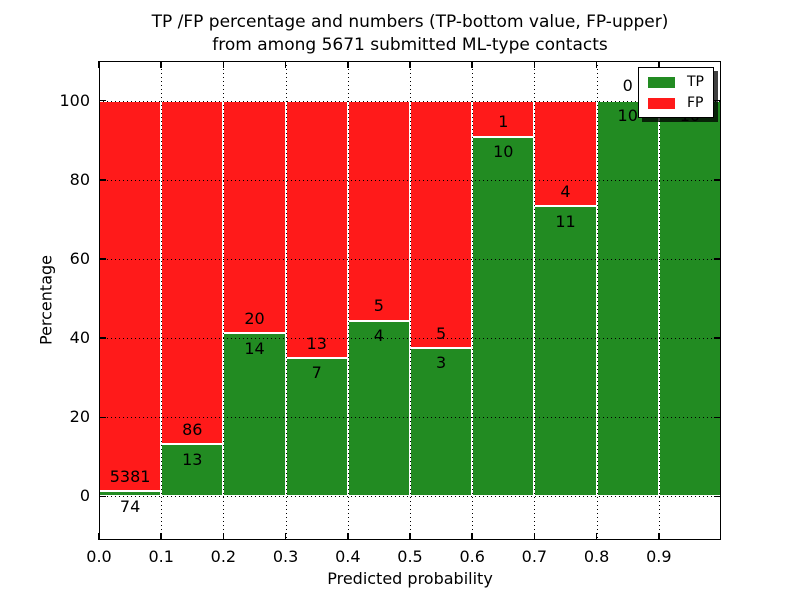 The height and width of the screenshot is (600, 800). Describe the element at coordinates (130, 476) in the screenshot. I see `fp-count-label: 5381` at that location.